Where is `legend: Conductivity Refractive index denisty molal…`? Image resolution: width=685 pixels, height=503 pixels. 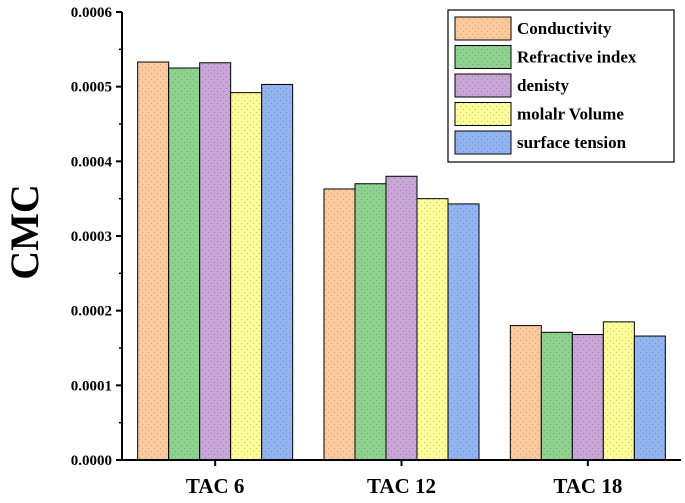 legend: Conductivity Refractive index denisty molal… is located at coordinates (561, 86).